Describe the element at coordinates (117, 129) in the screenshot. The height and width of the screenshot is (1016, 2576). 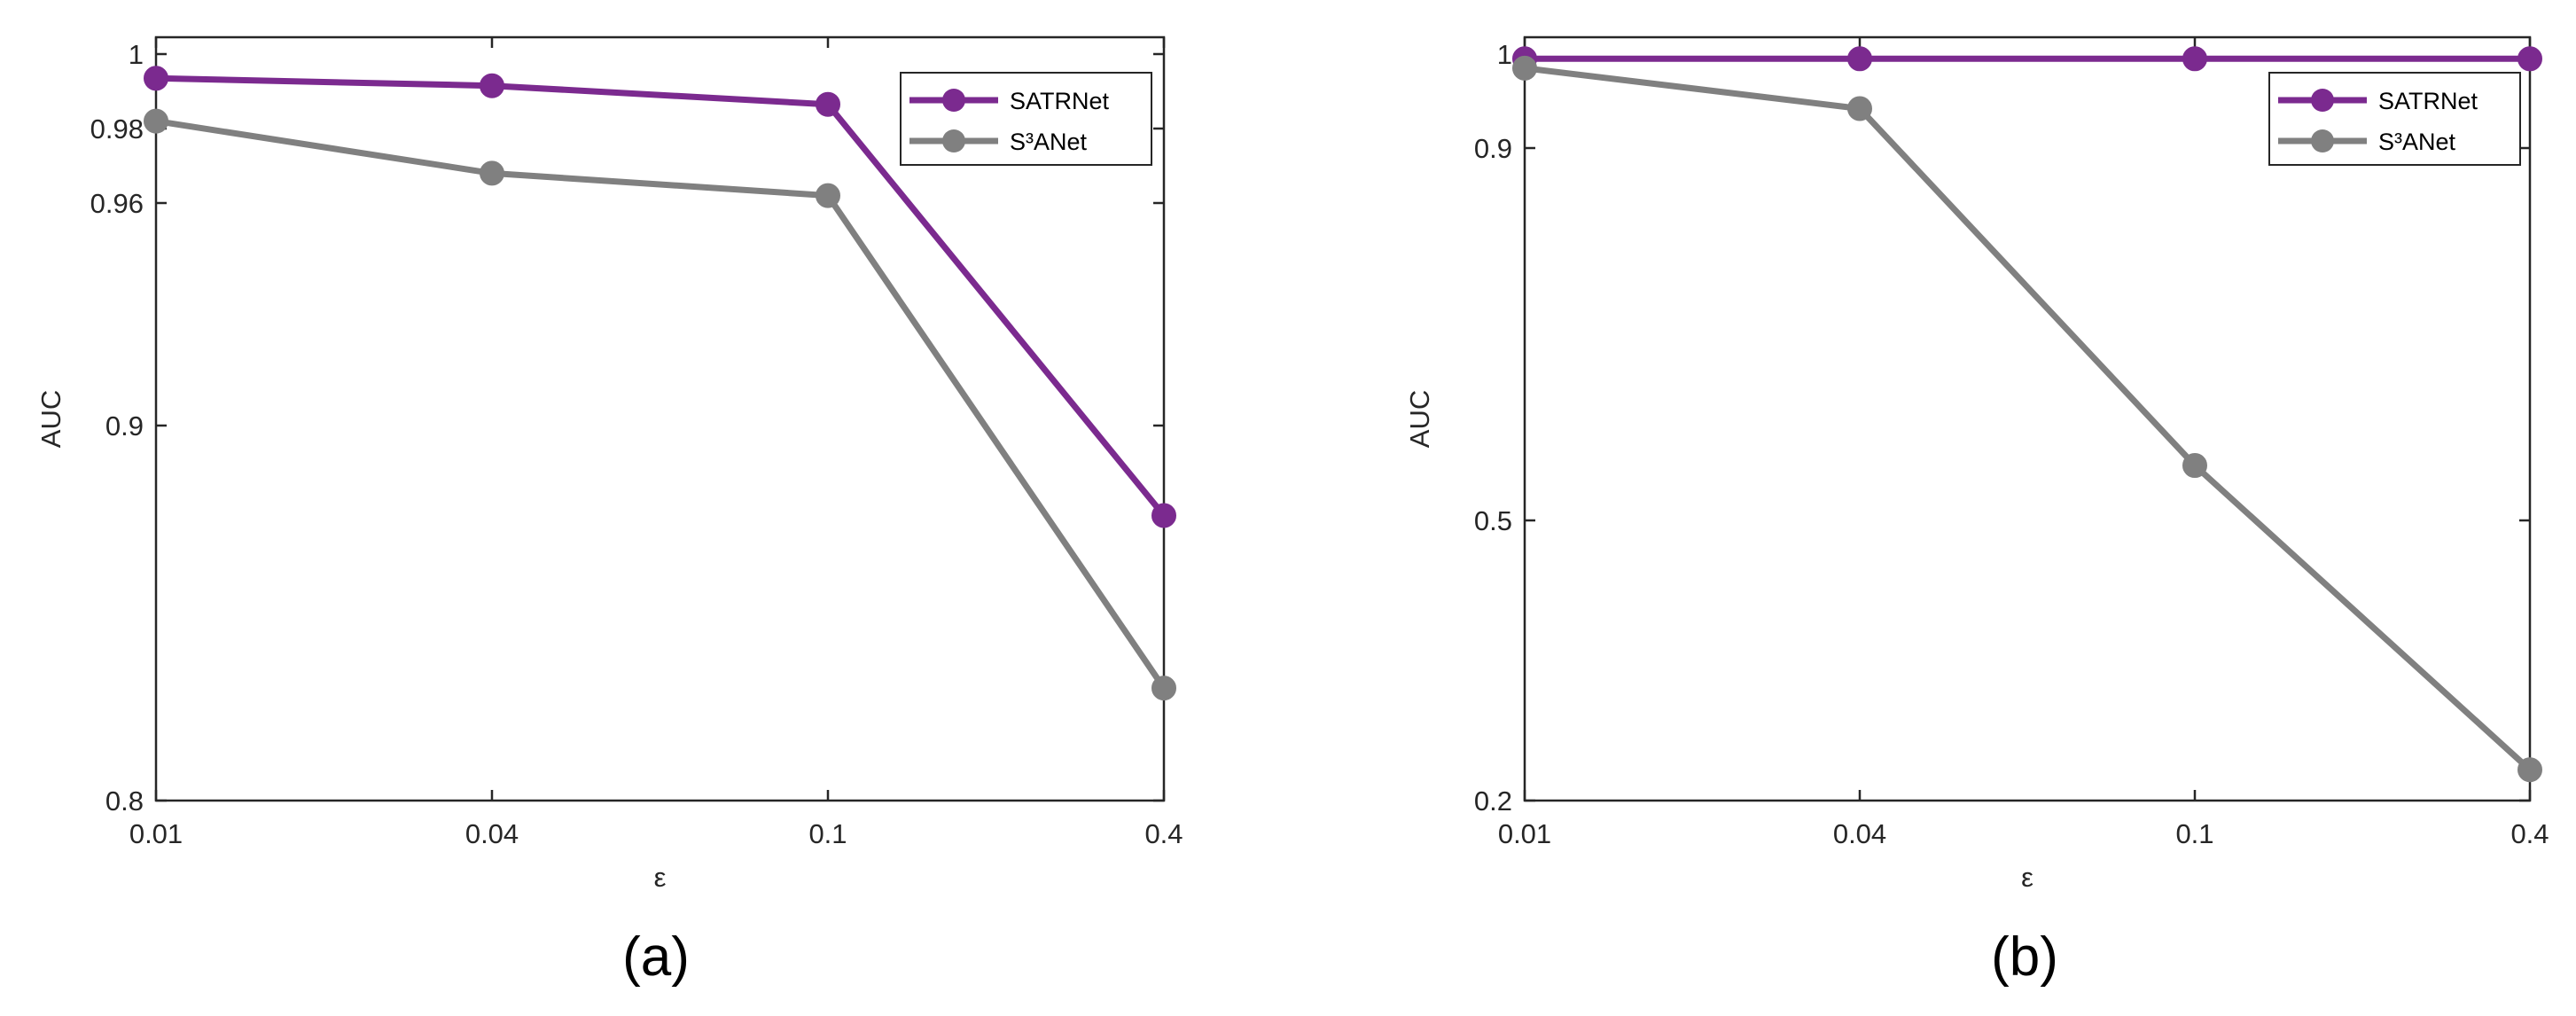
I see `y-tick-label: 0.98` at that location.